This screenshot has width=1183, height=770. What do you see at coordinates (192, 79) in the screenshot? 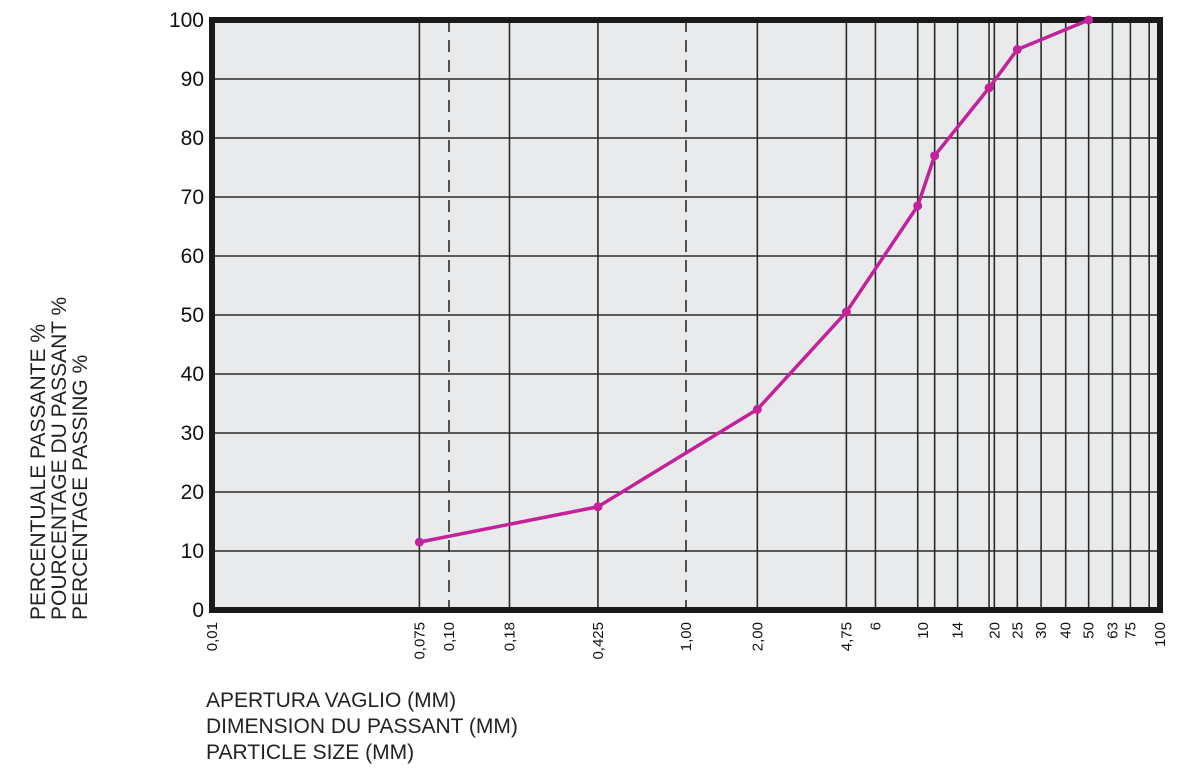
I see `y-tick-label: 90` at bounding box center [192, 79].